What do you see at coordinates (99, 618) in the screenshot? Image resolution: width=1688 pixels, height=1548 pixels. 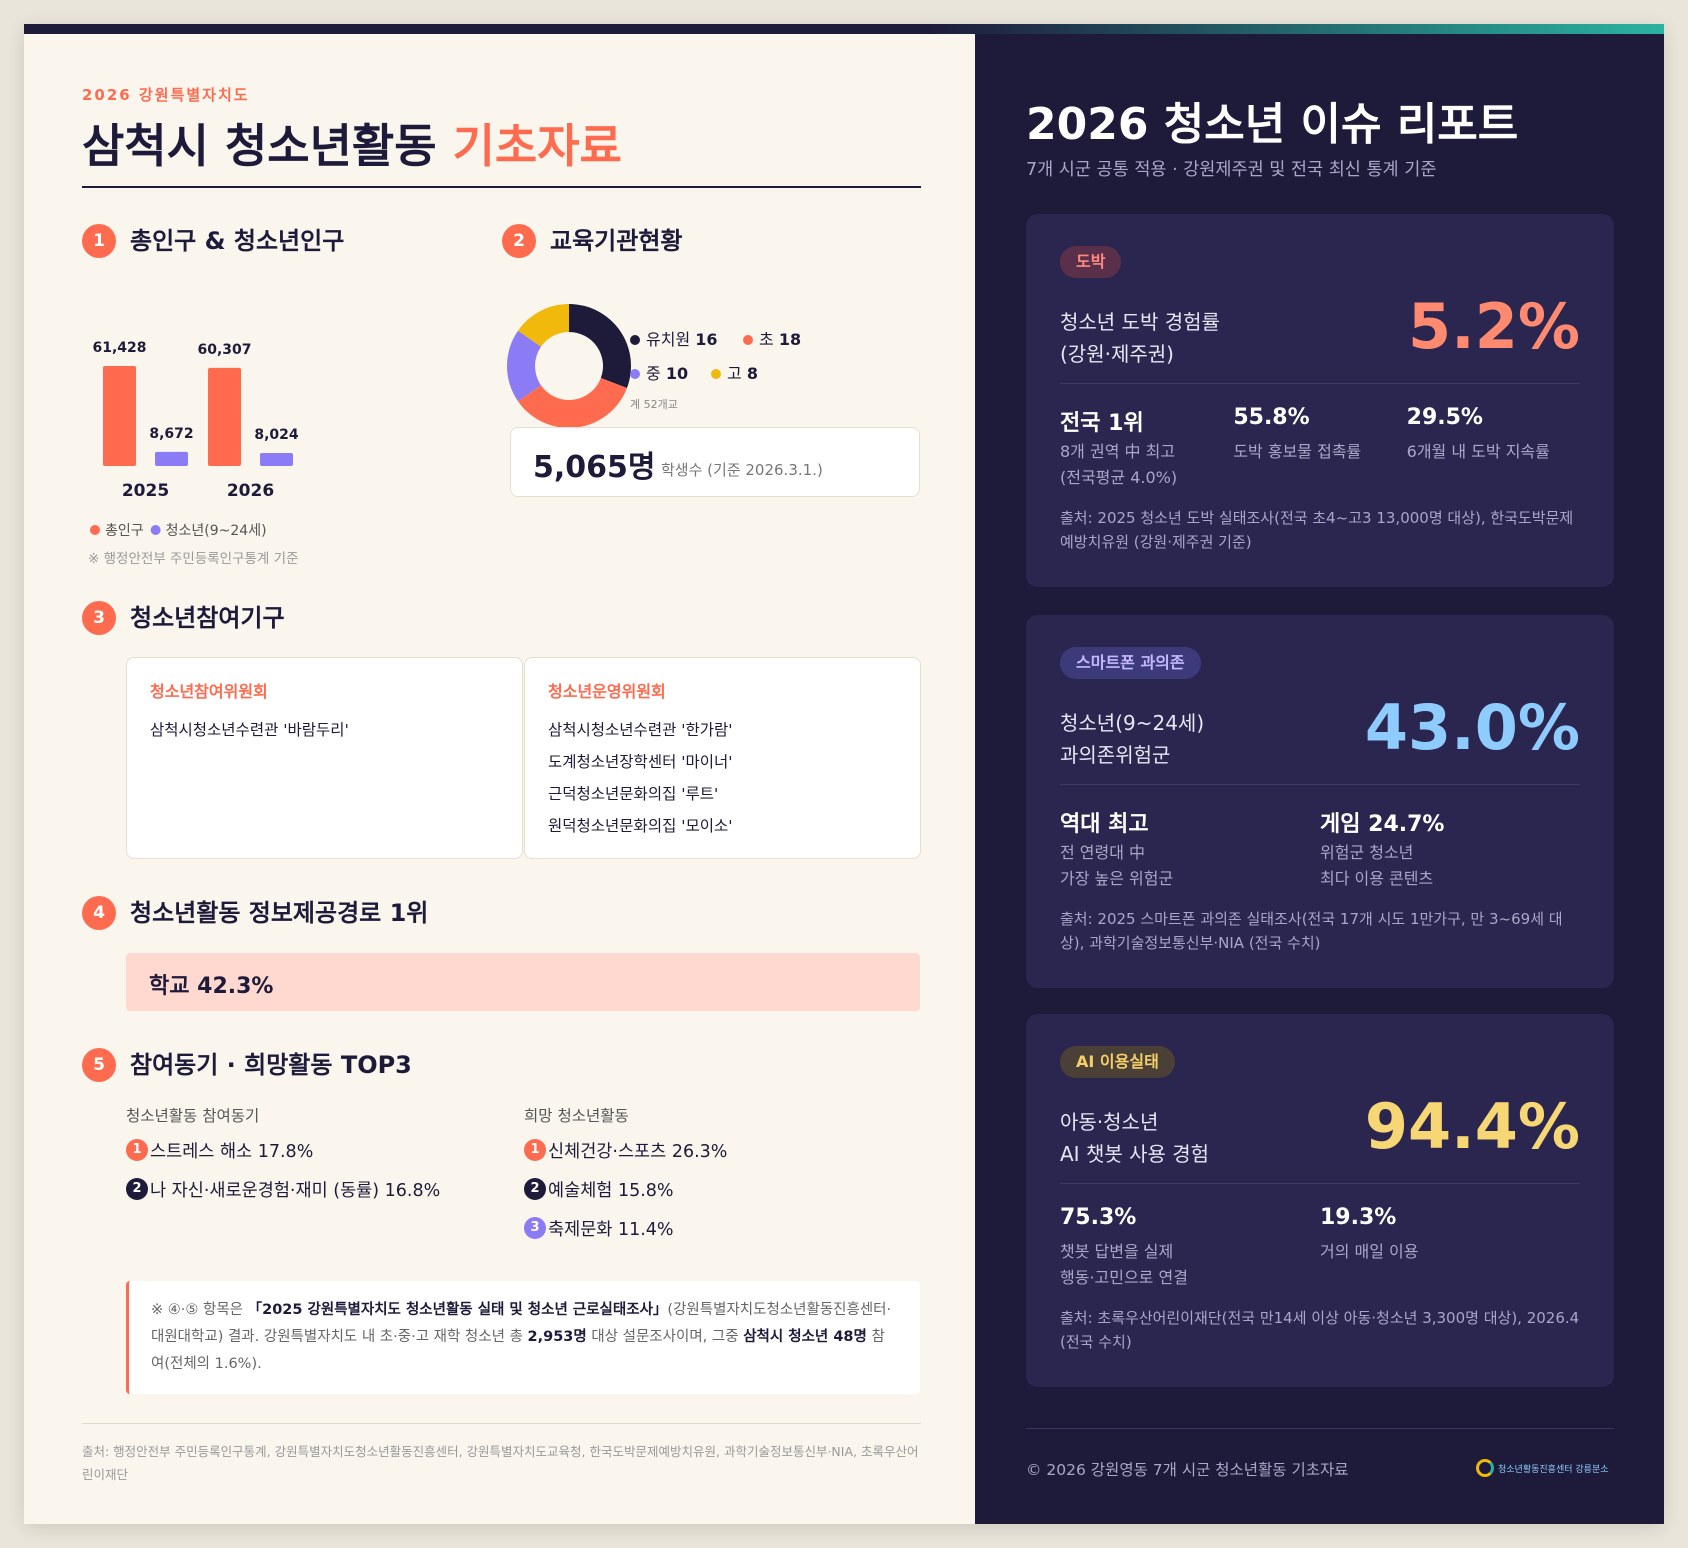 I see `section-number: 3` at bounding box center [99, 618].